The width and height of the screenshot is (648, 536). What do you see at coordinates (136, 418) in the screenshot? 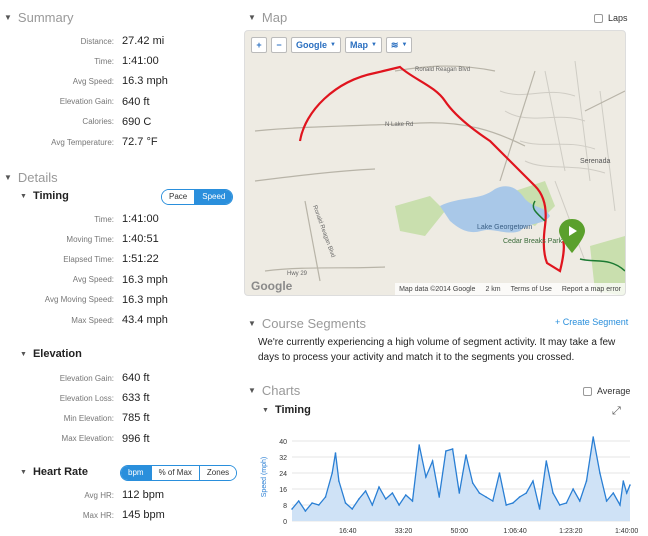
I see `elevation-stat-value: 785 ft` at bounding box center [136, 418].